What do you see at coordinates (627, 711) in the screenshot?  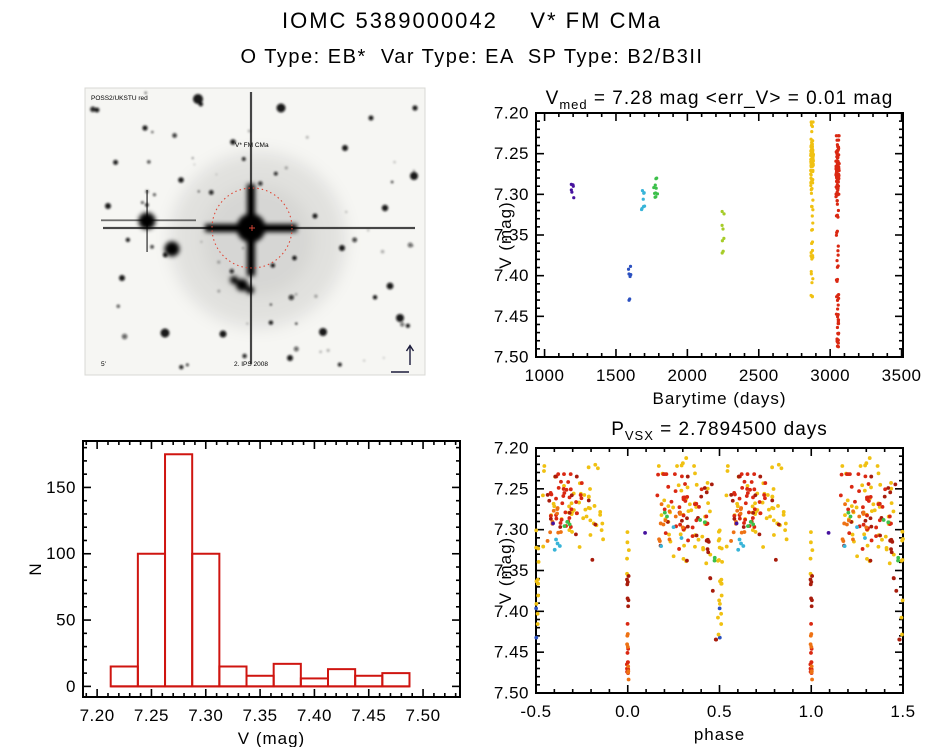 I see `svg-text: 0.0` at bounding box center [627, 711].